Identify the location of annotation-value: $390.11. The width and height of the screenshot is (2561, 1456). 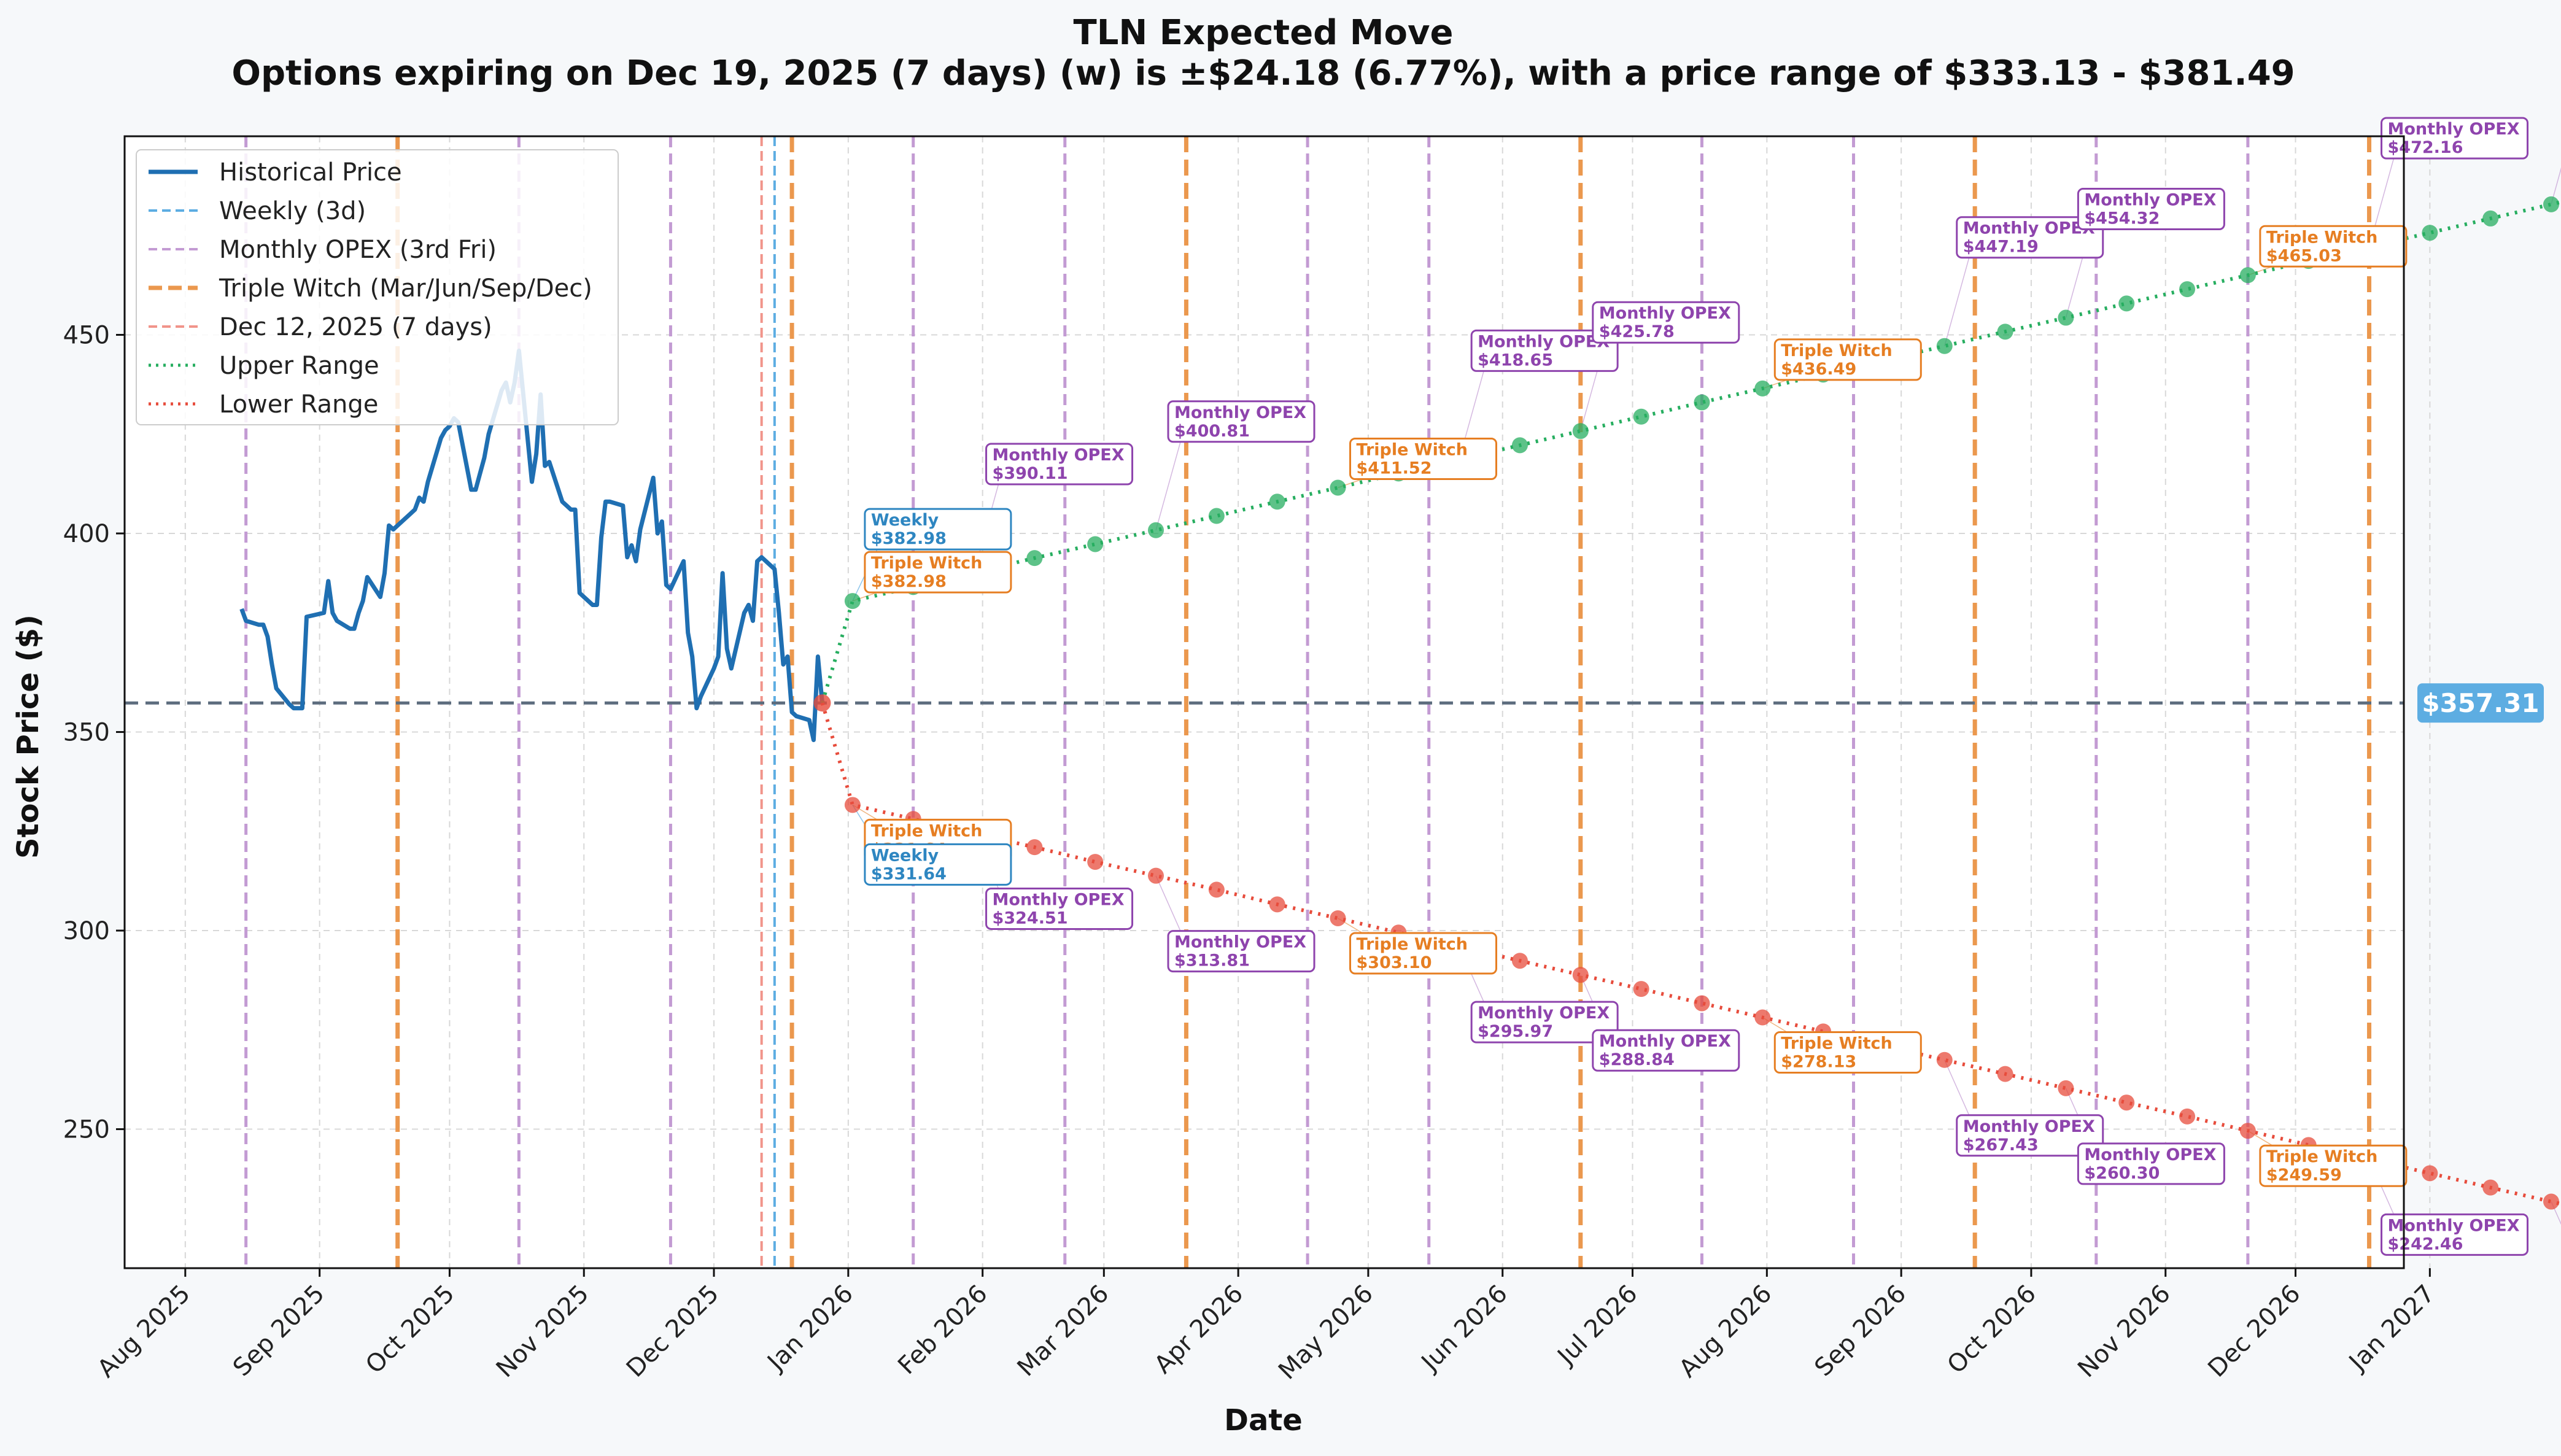
(1031, 473).